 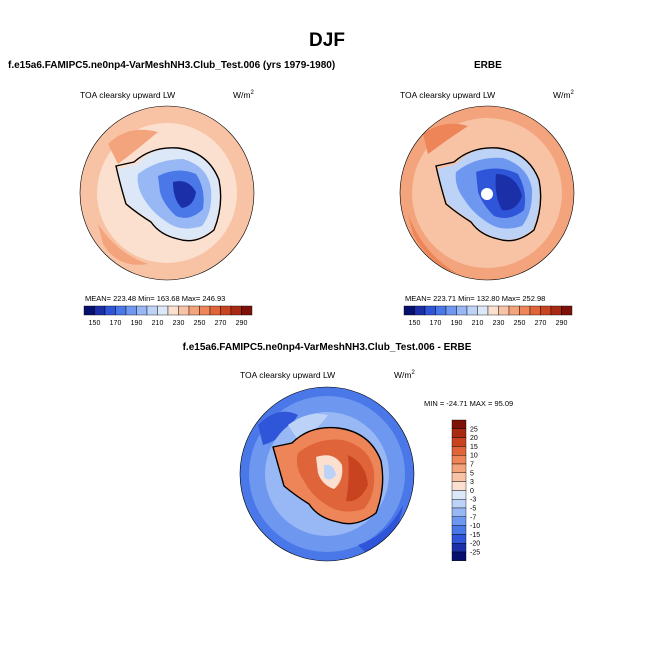 What do you see at coordinates (488, 65) in the screenshot?
I see `right-panel-subtitle: ERBE` at bounding box center [488, 65].